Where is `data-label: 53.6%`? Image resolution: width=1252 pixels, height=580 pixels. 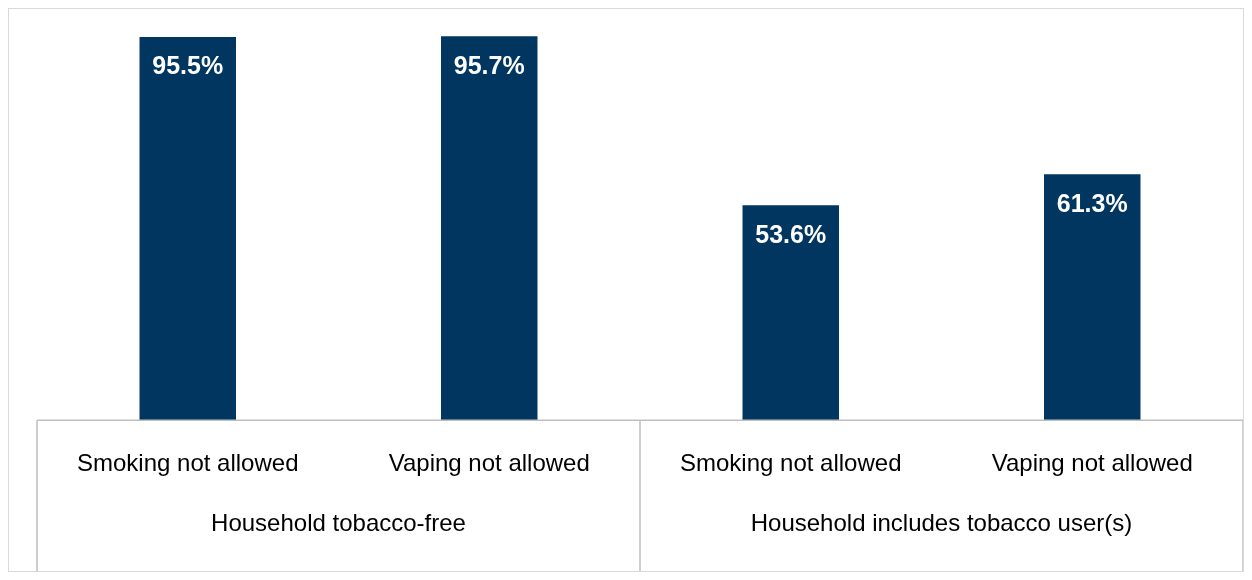 data-label: 53.6% is located at coordinates (791, 233).